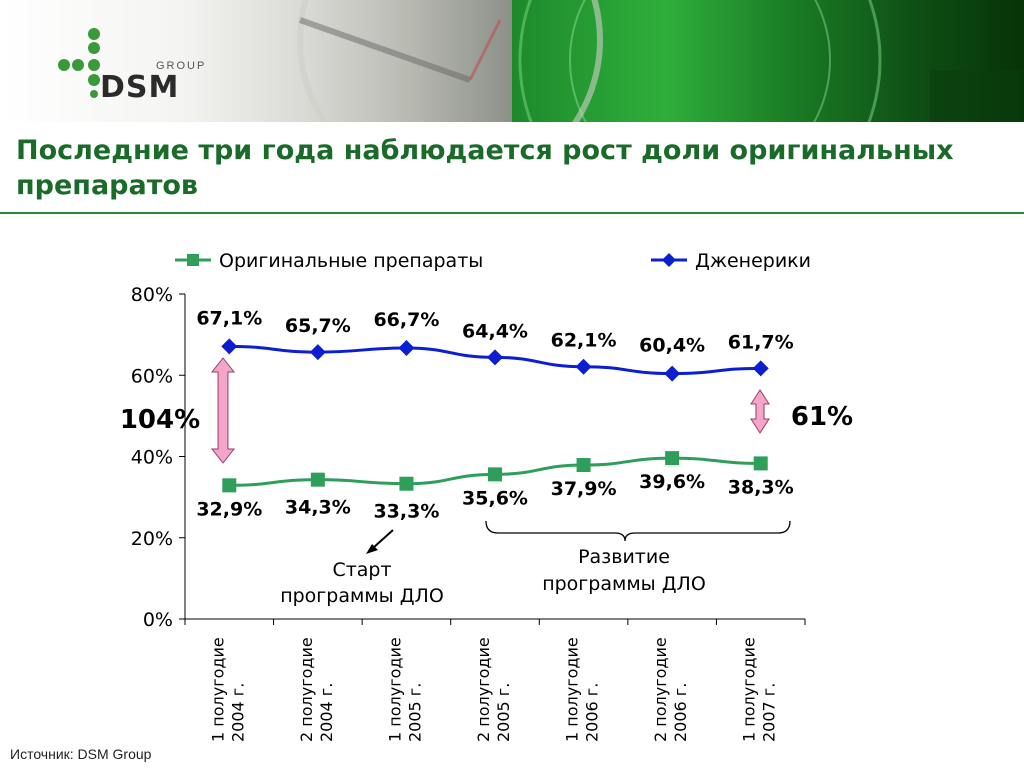 The height and width of the screenshot is (768, 1024). What do you see at coordinates (582, 689) in the screenshot?
I see `x-tick-label: 1 полугодие2006 г.` at bounding box center [582, 689].